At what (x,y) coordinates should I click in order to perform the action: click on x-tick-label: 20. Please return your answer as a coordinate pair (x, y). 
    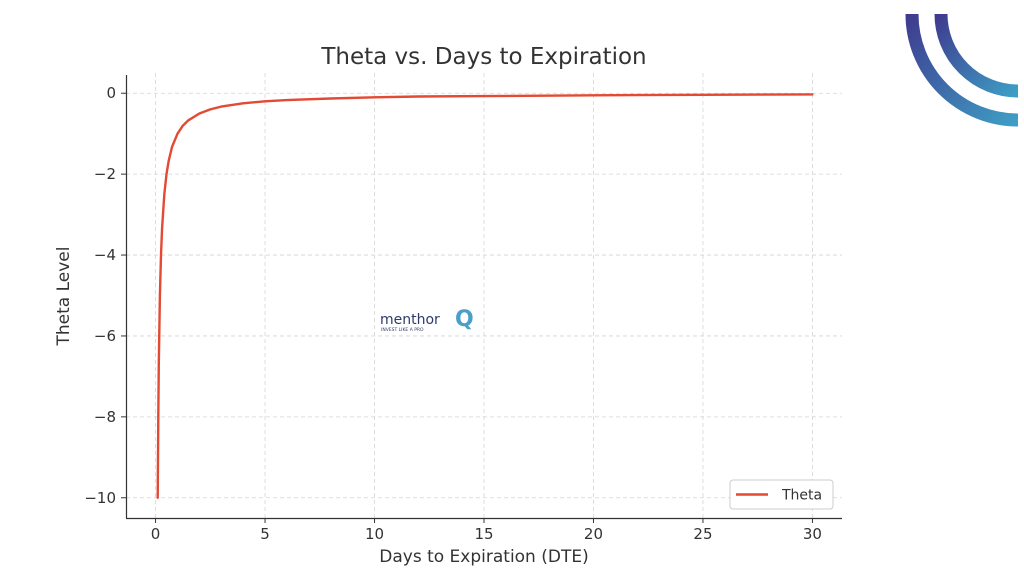
    Looking at the image, I should click on (593, 534).